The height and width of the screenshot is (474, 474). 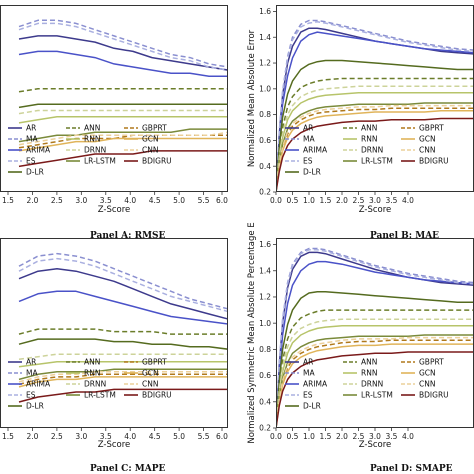 What do you see at coordinates (122, 293) in the screenshot?
I see `series-line-ar` at bounding box center [122, 293].